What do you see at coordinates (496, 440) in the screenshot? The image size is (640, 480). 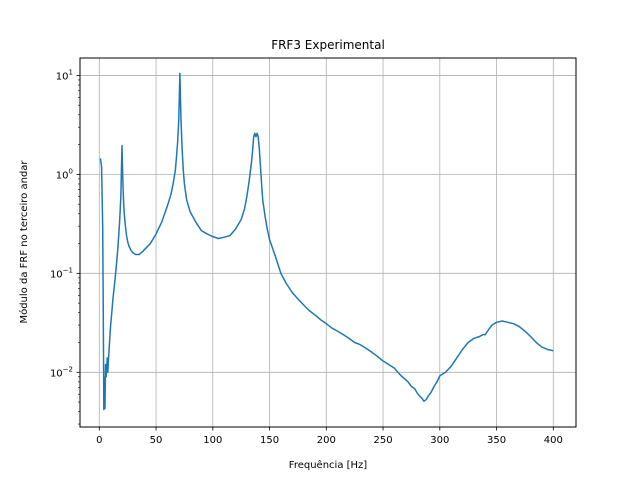 I see `x-tick-label: 350` at bounding box center [496, 440].